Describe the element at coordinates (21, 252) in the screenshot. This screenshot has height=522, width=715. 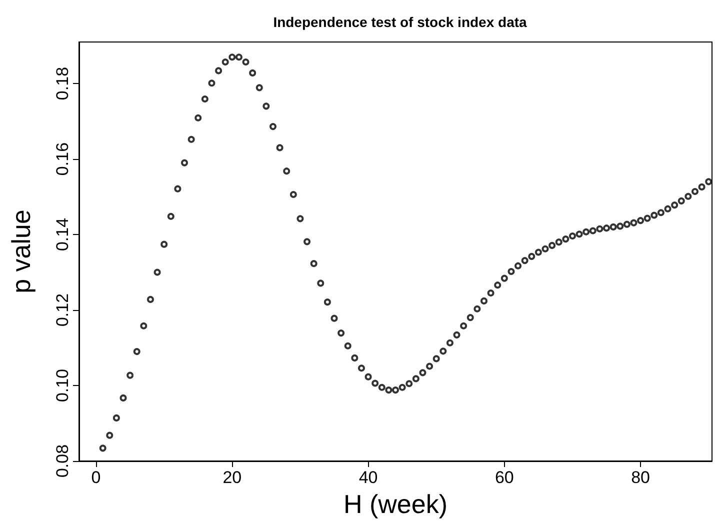
I see `y-axis-title: p value` at that location.